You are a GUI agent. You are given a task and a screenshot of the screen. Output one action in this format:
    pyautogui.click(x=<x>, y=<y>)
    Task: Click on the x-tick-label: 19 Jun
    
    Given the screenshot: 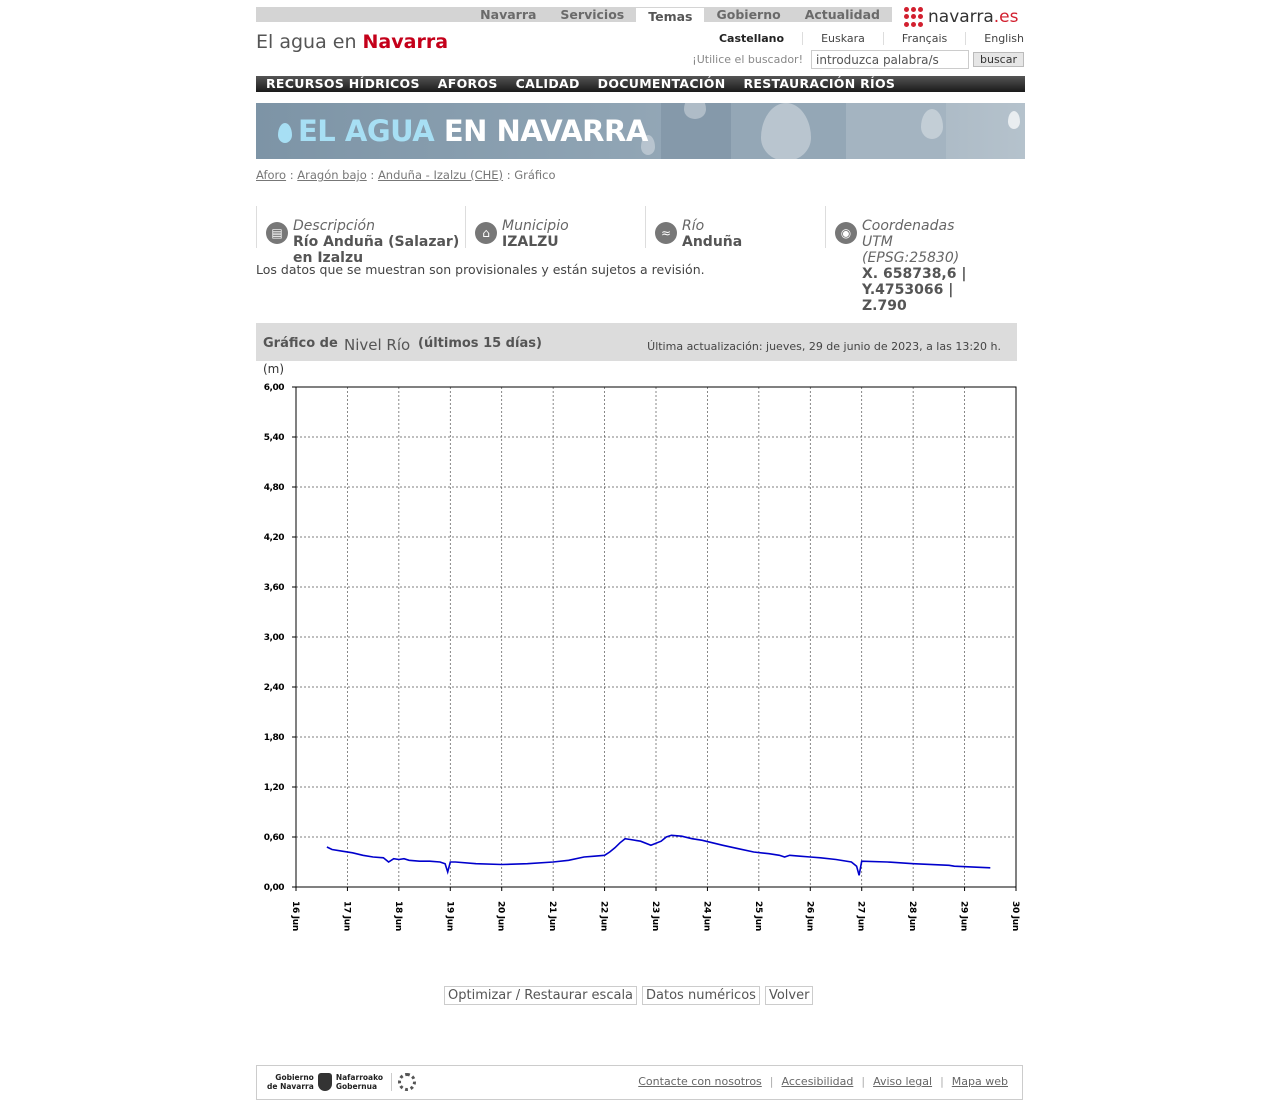 What is the action you would take?
    pyautogui.click(x=449, y=916)
    